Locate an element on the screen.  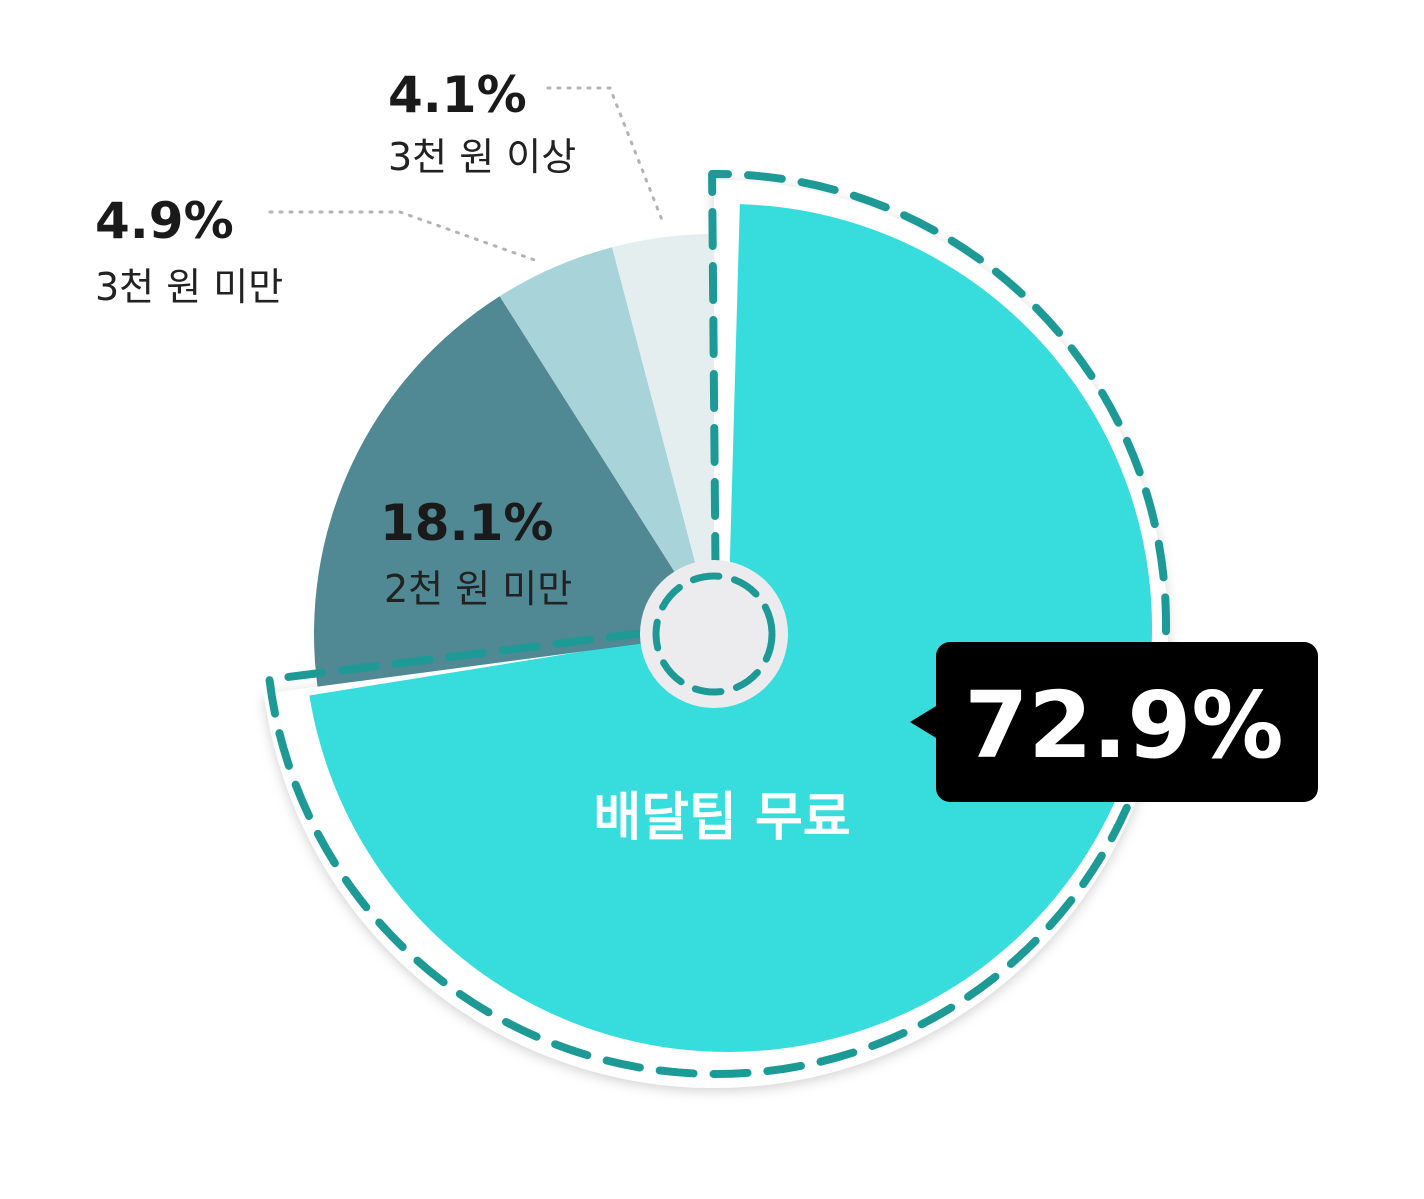
pie-center-hole is located at coordinates (714, 634).